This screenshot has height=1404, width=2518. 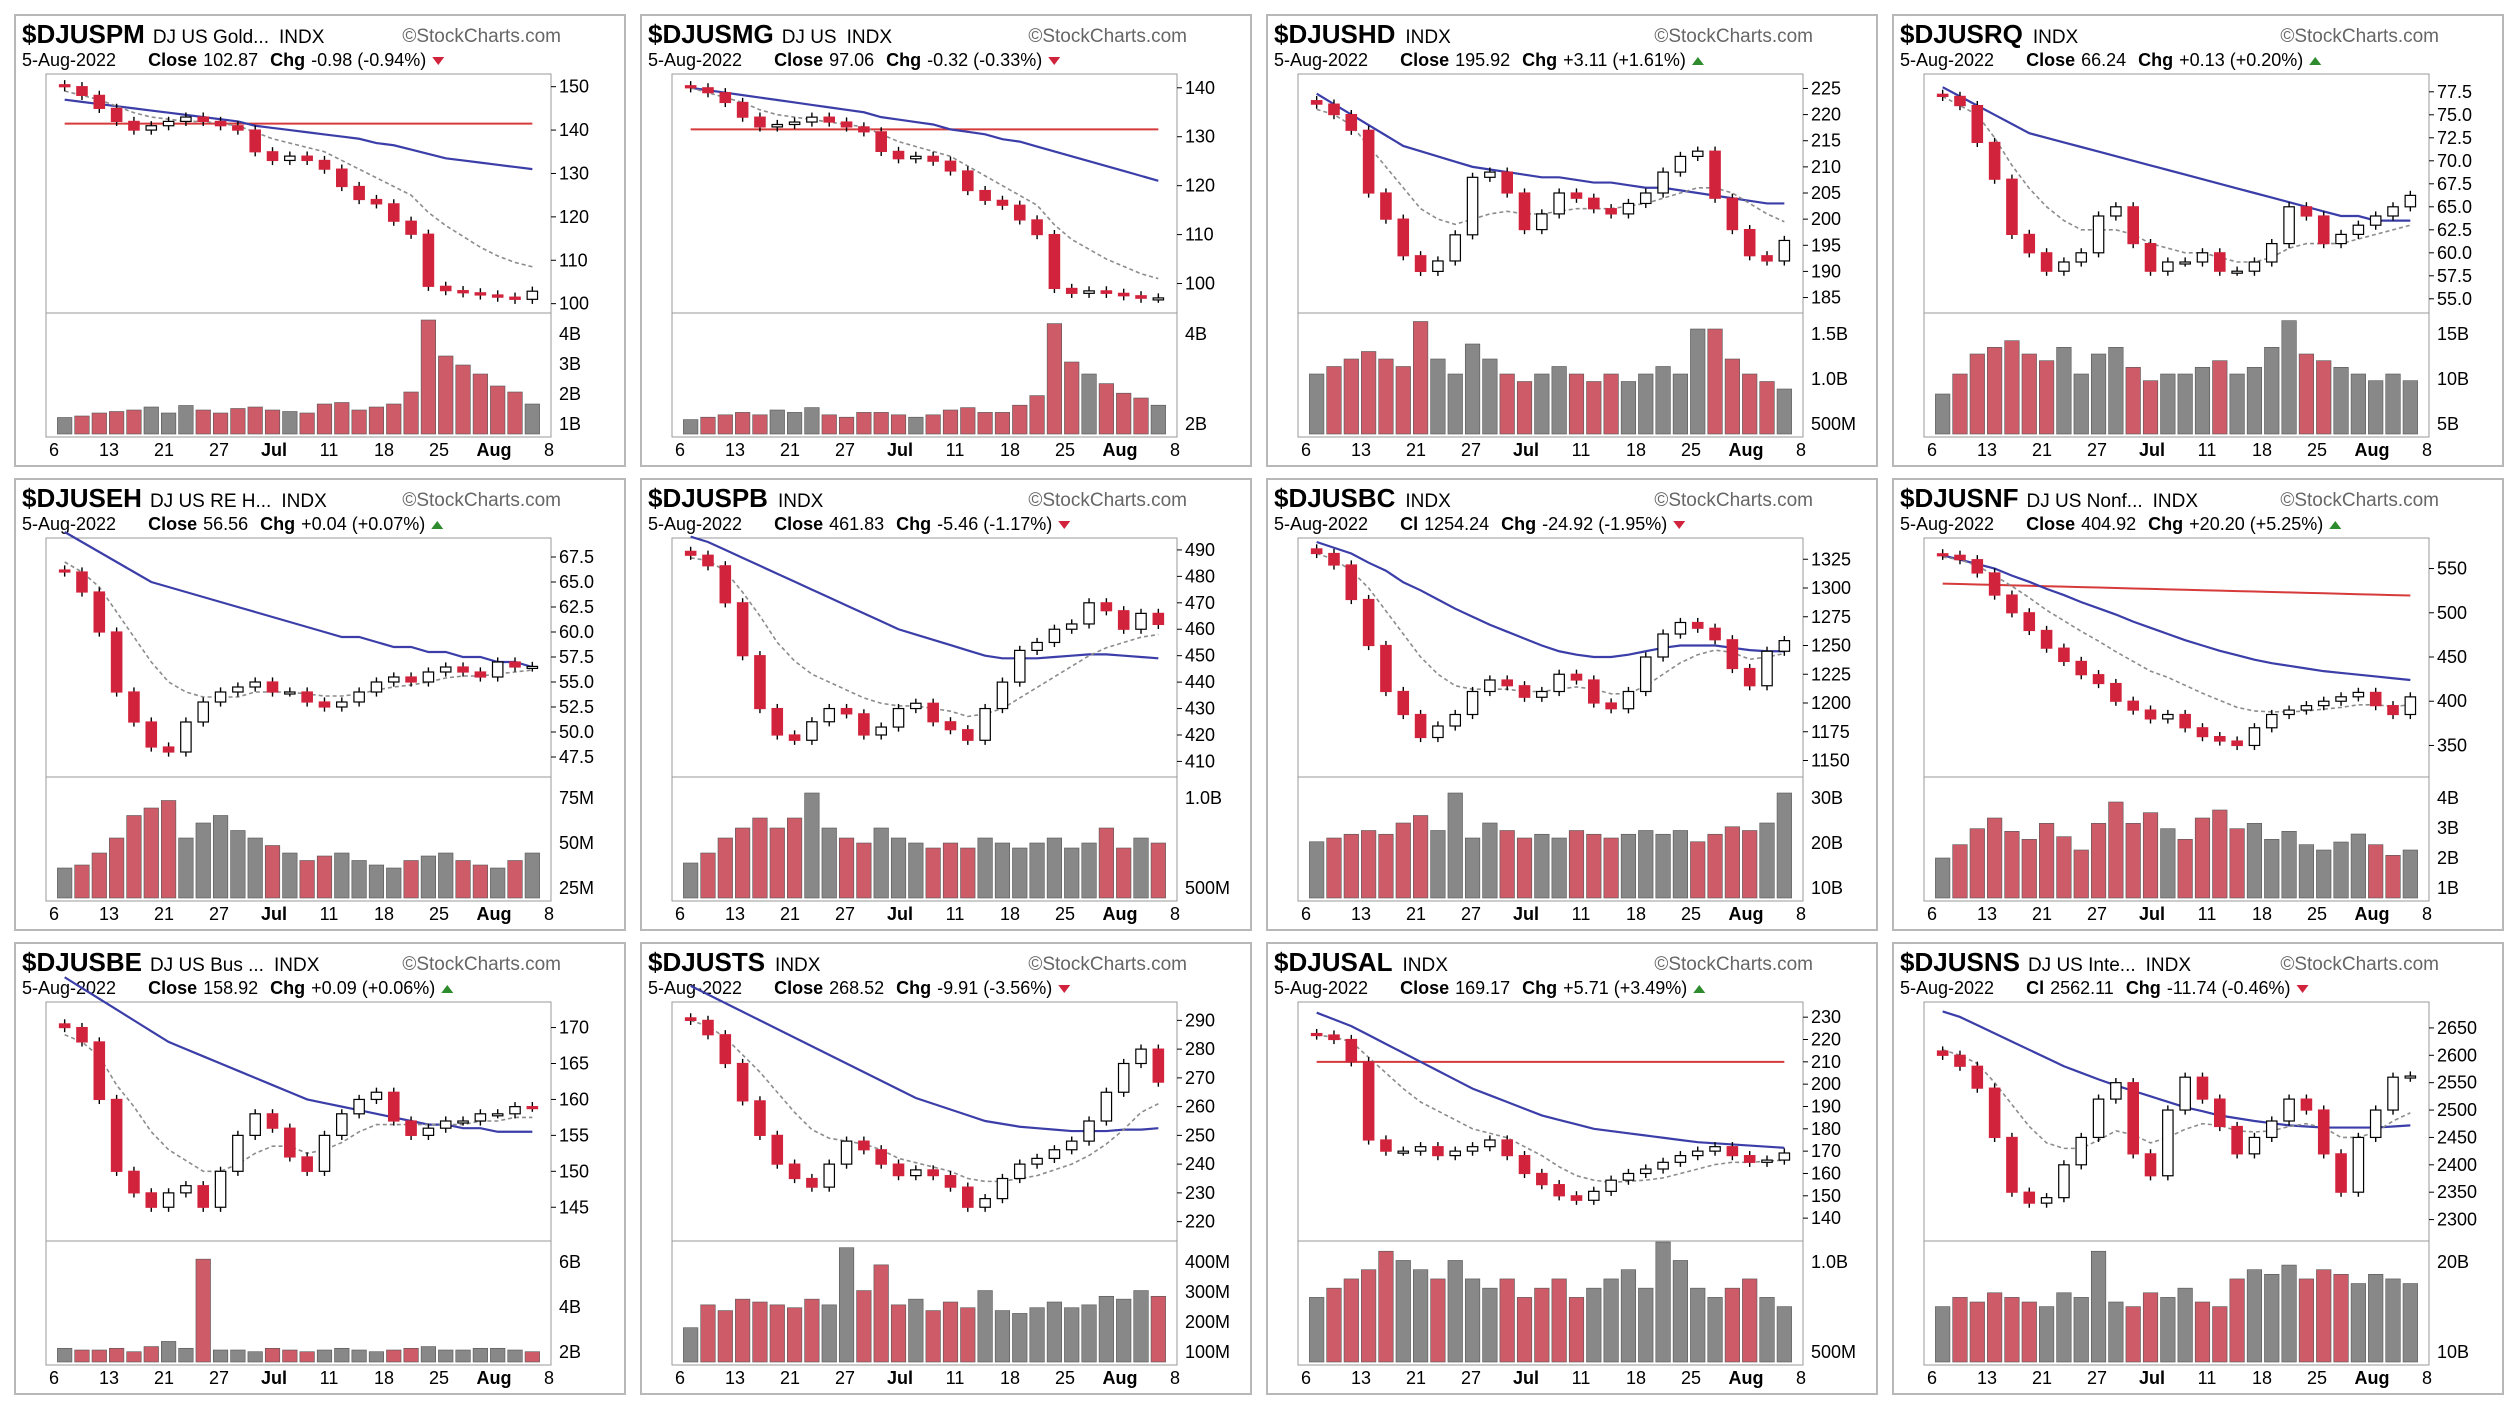 I want to click on price-tick-label: 430, so click(x=1200, y=709).